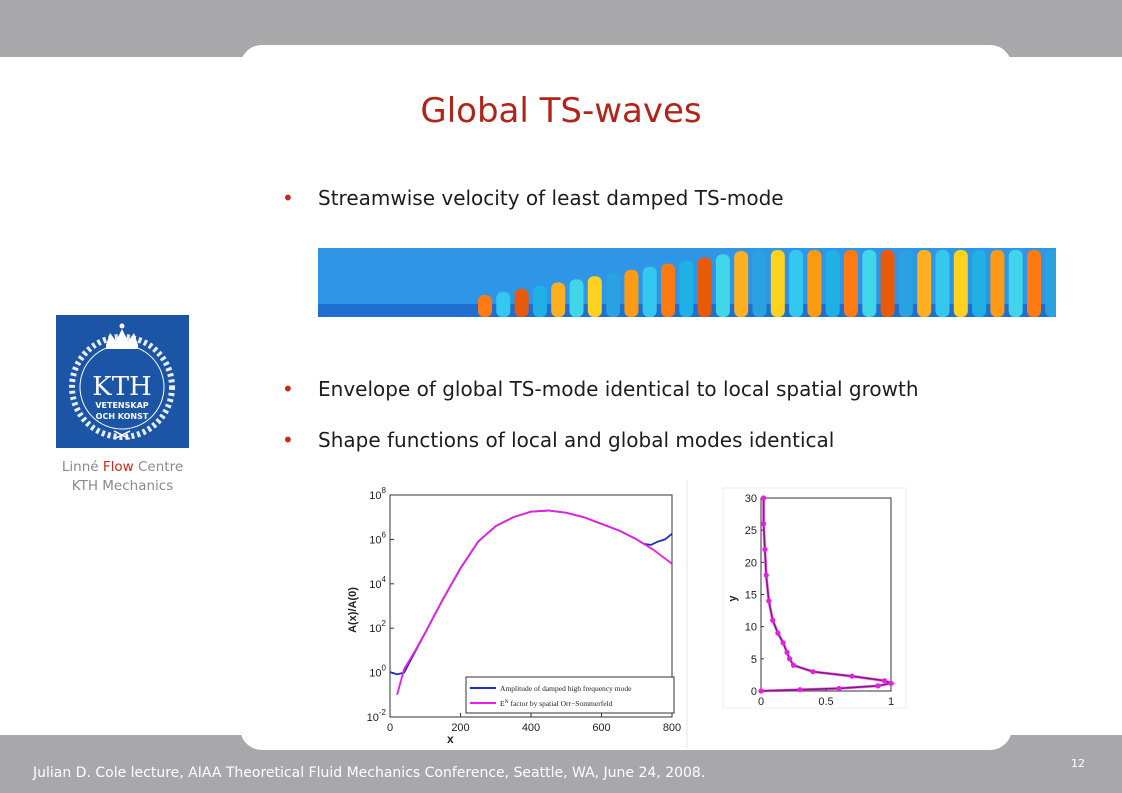  I want to click on series-line, so click(534, 602).